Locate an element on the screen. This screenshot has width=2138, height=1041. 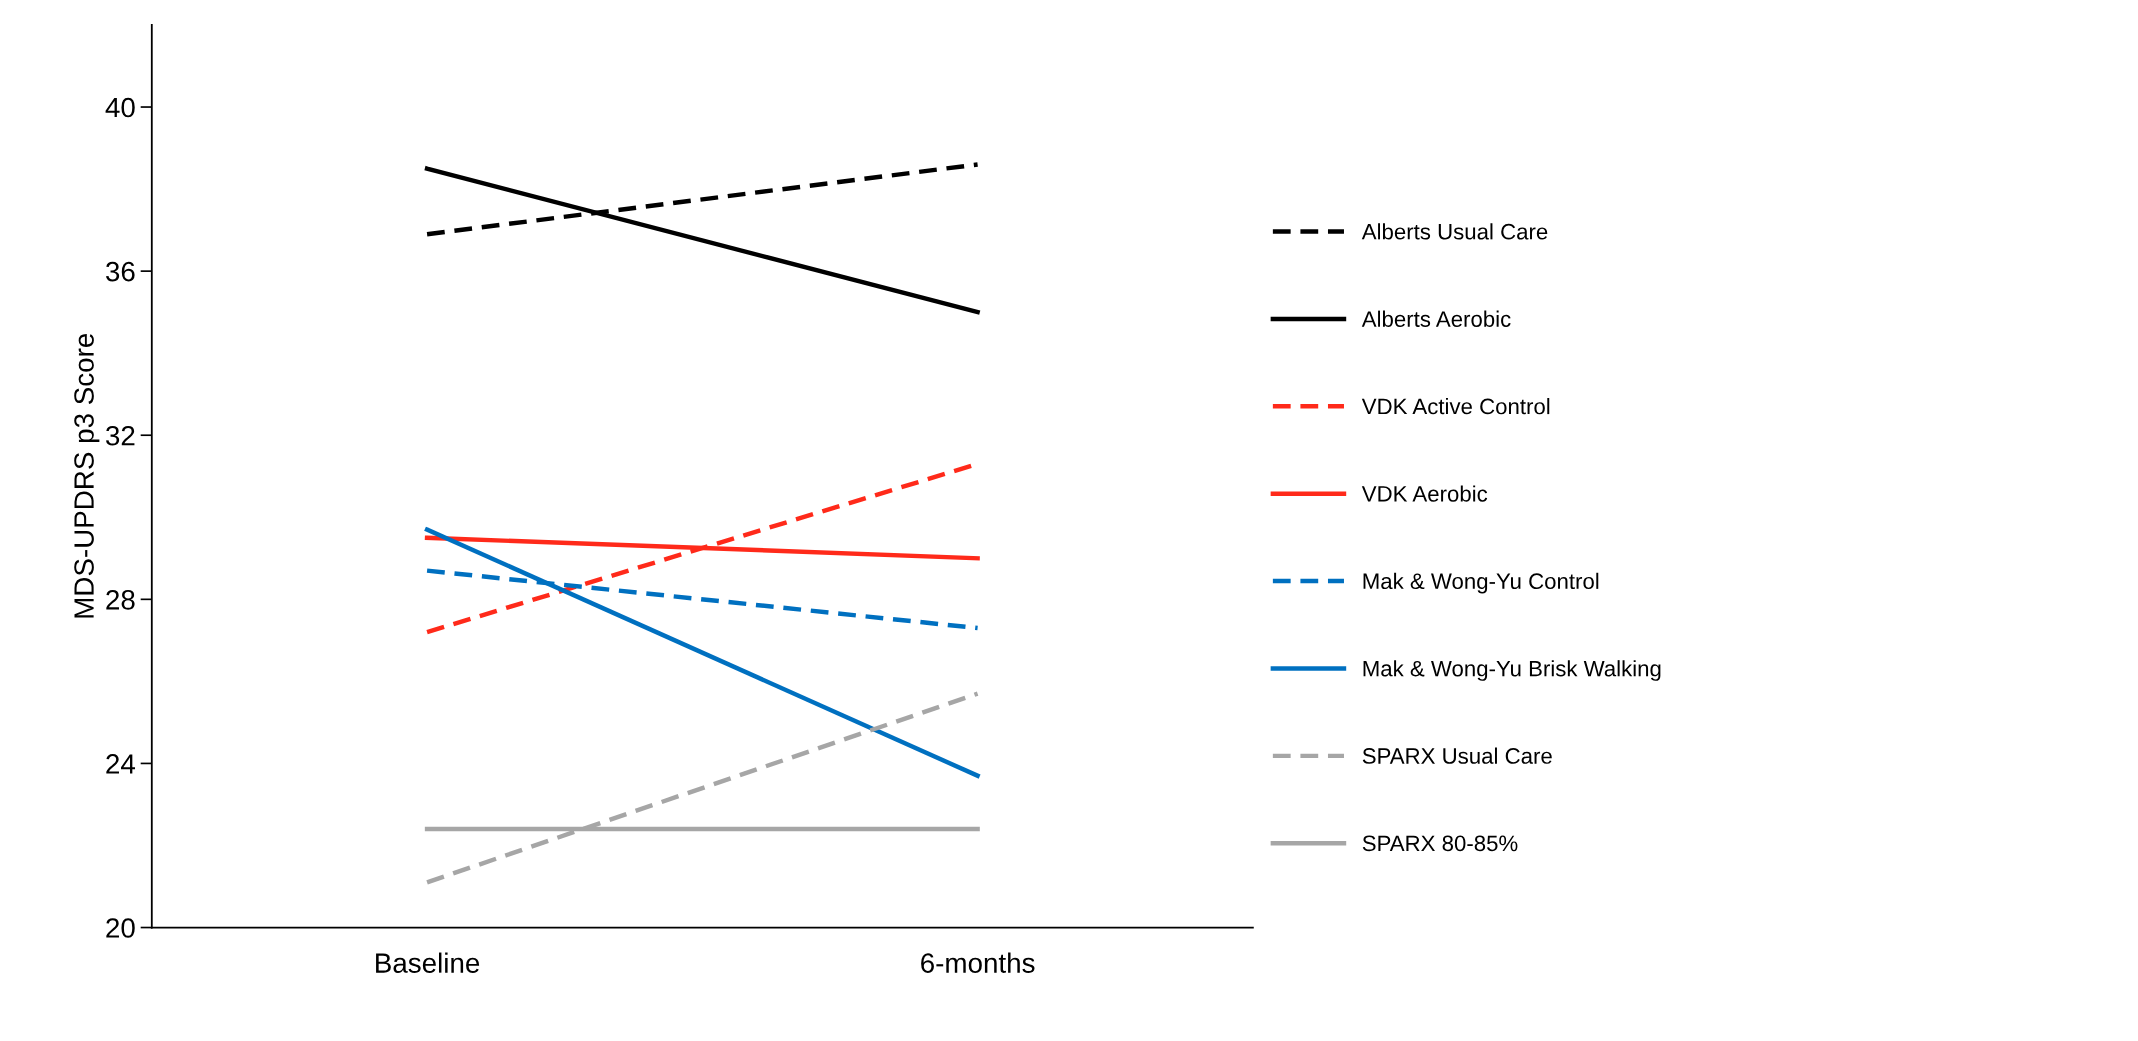
legend-label: SPARX Usual Care is located at coordinates (1457, 755).